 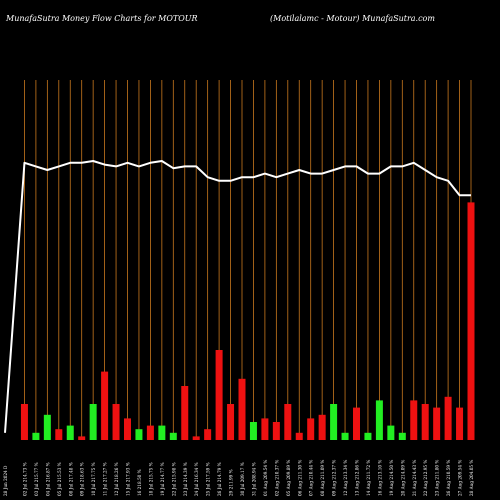 I want to click on x-tick-label: 16 218.50 %, so click(x=139, y=482).